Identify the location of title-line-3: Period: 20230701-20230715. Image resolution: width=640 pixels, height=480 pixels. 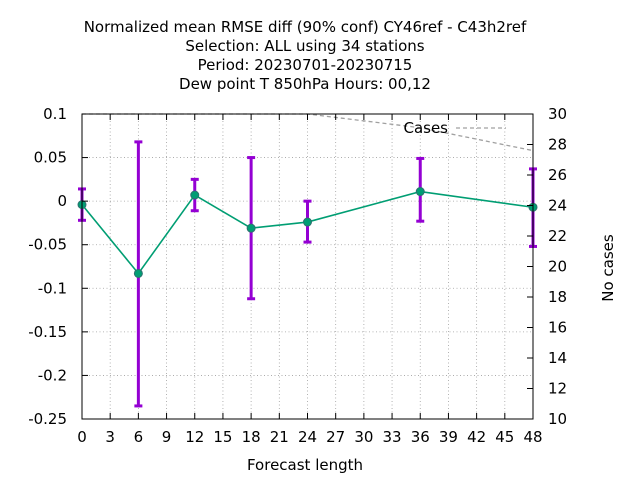
(305, 65).